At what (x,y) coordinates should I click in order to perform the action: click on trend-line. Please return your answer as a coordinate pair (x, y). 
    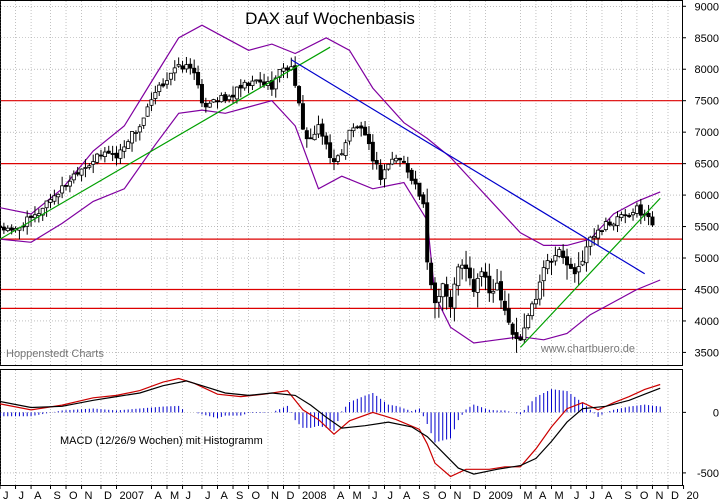
    Looking at the image, I should click on (590, 272).